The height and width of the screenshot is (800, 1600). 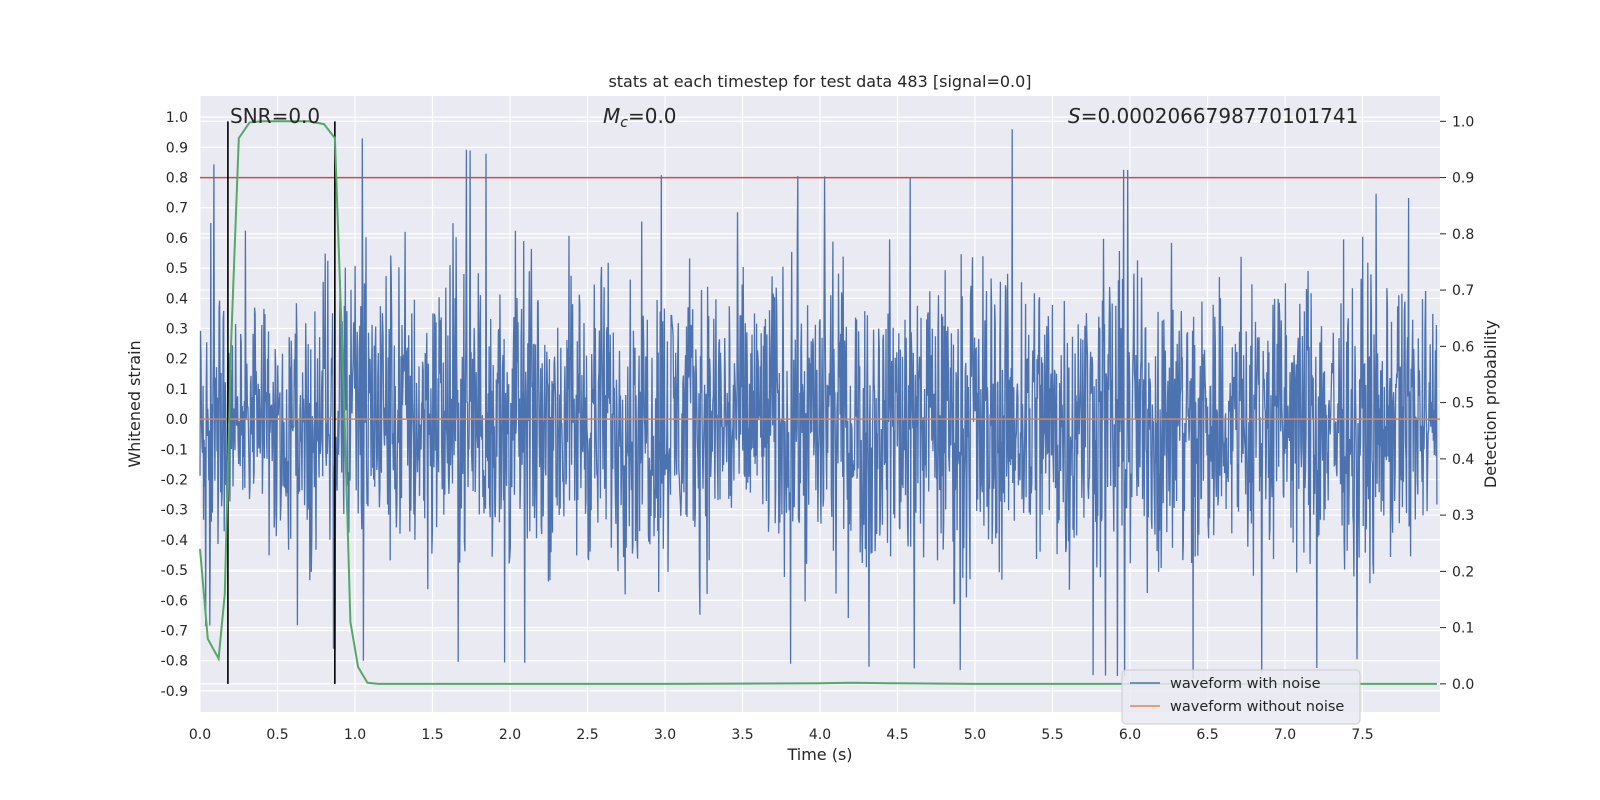 What do you see at coordinates (1130, 735) in the screenshot?
I see `x-tick-label: 6.0` at bounding box center [1130, 735].